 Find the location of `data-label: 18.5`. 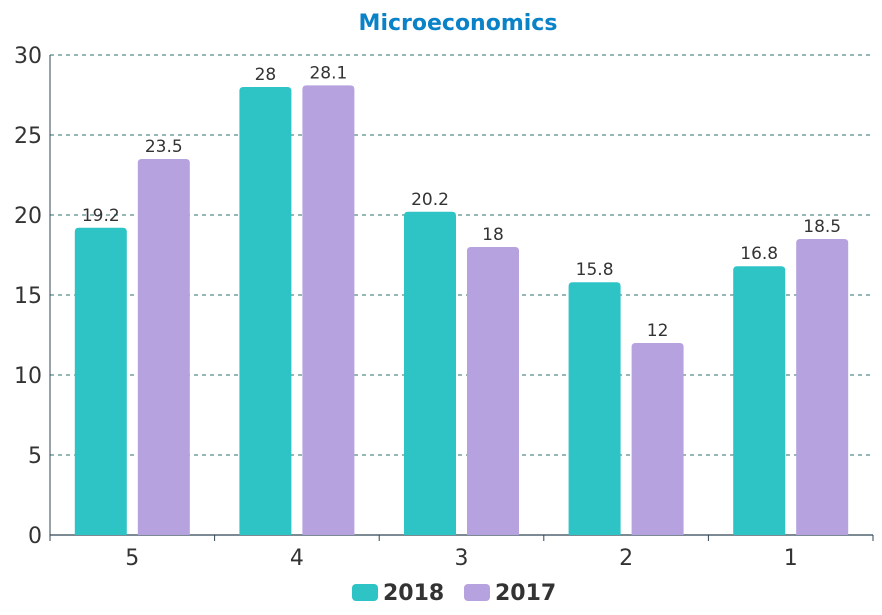

data-label: 18.5 is located at coordinates (822, 227).